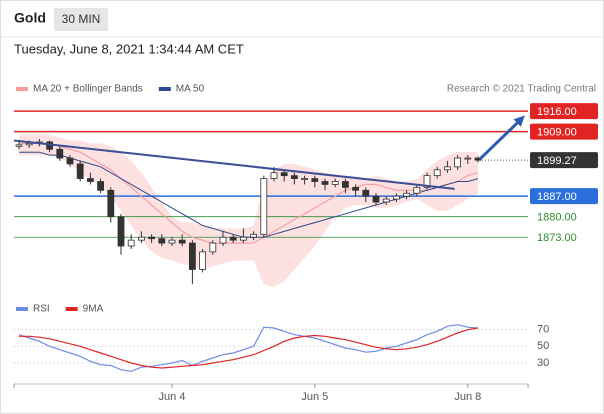  Describe the element at coordinates (499, 140) in the screenshot. I see `forecast-arrow` at that location.